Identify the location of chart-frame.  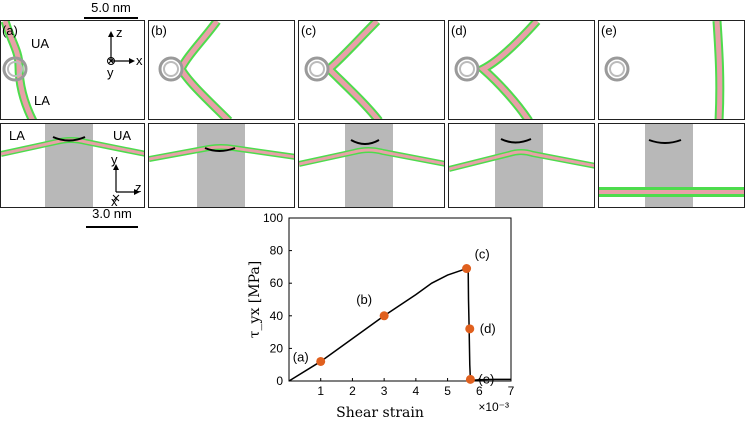
(400, 299).